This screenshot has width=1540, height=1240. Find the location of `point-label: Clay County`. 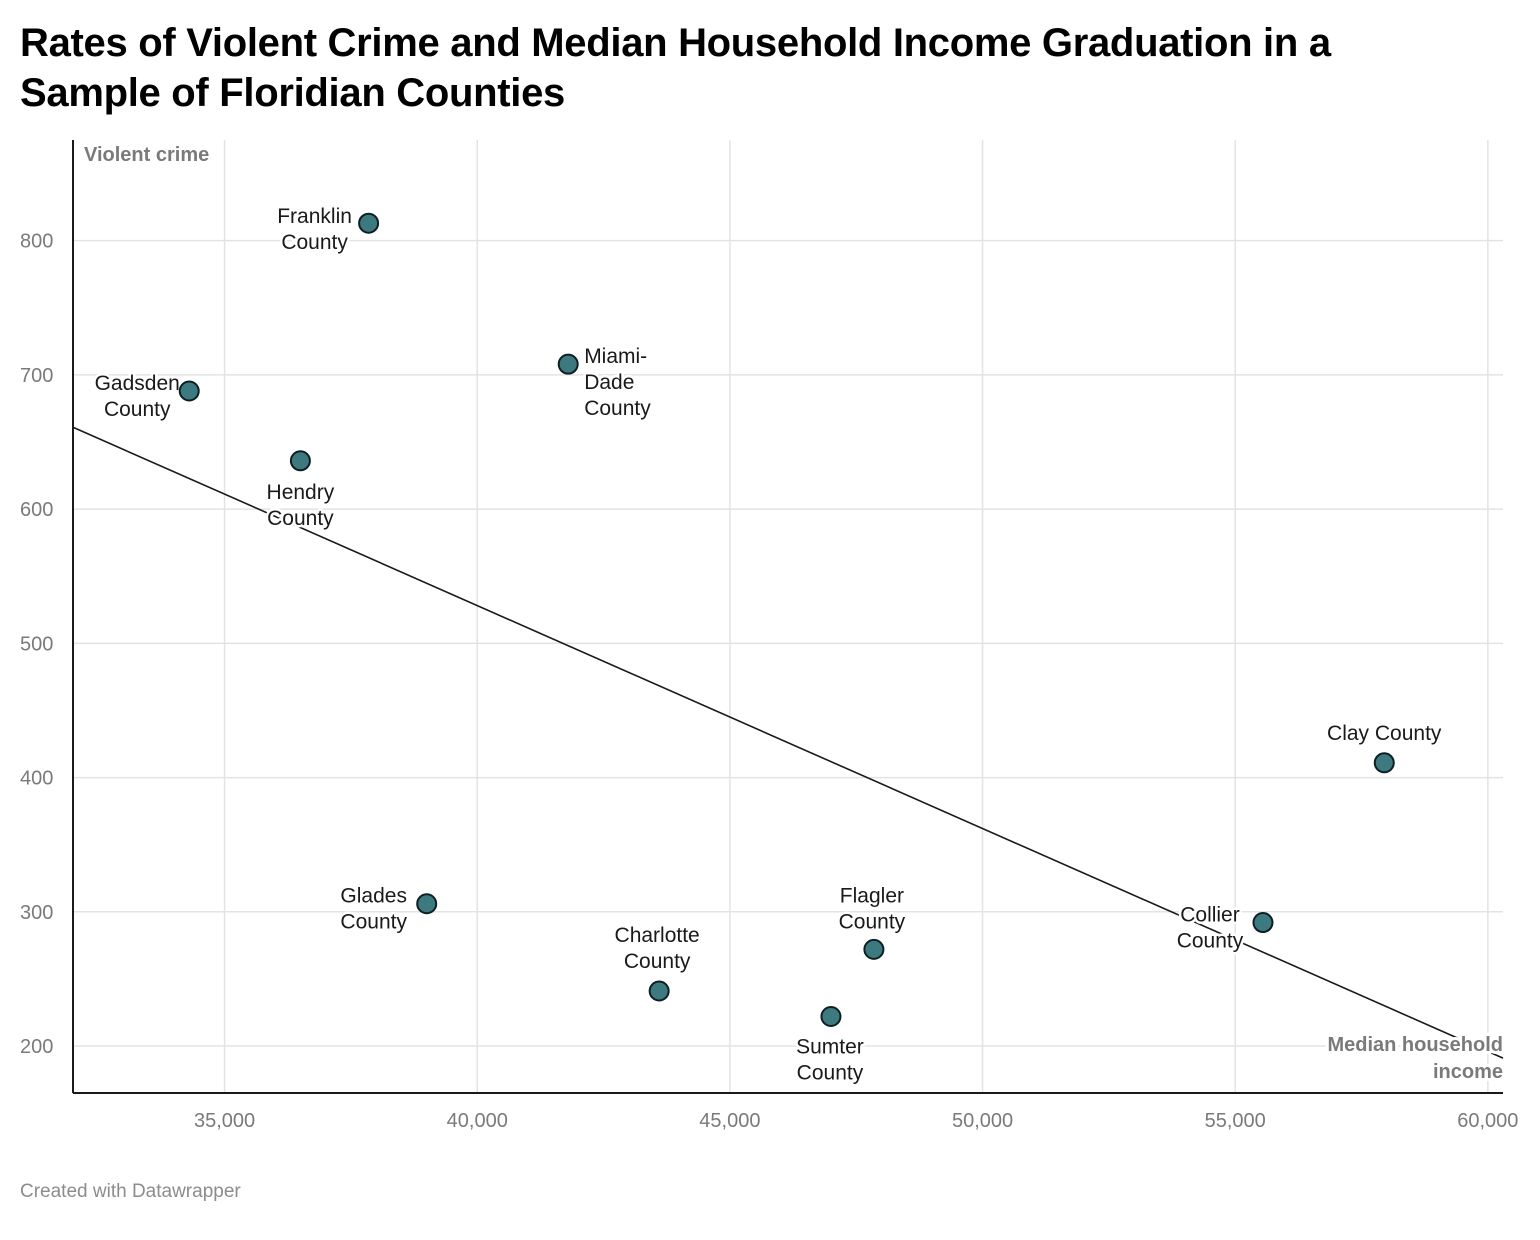

point-label: Clay County is located at coordinates (1384, 733).